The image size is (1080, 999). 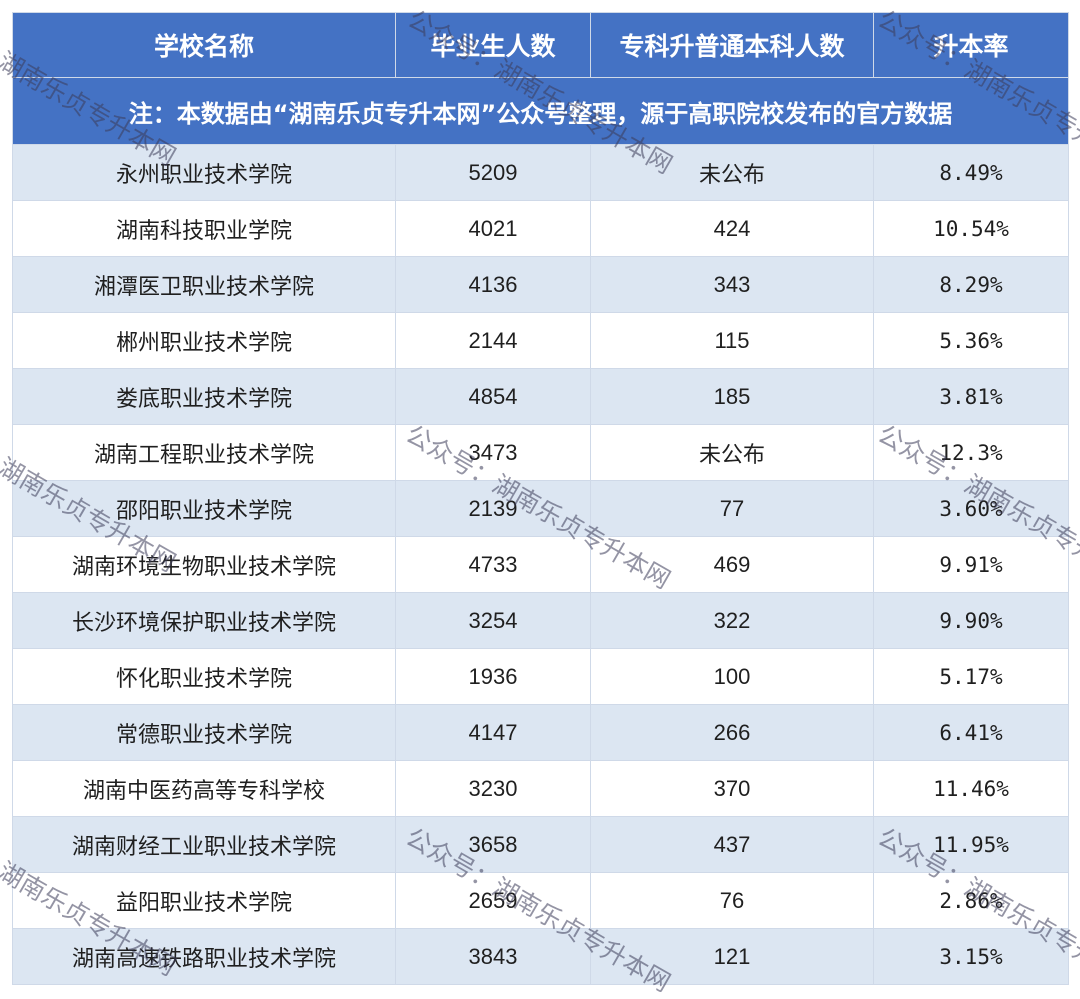 What do you see at coordinates (732, 788) in the screenshot?
I see `cell-upgraded: 370` at bounding box center [732, 788].